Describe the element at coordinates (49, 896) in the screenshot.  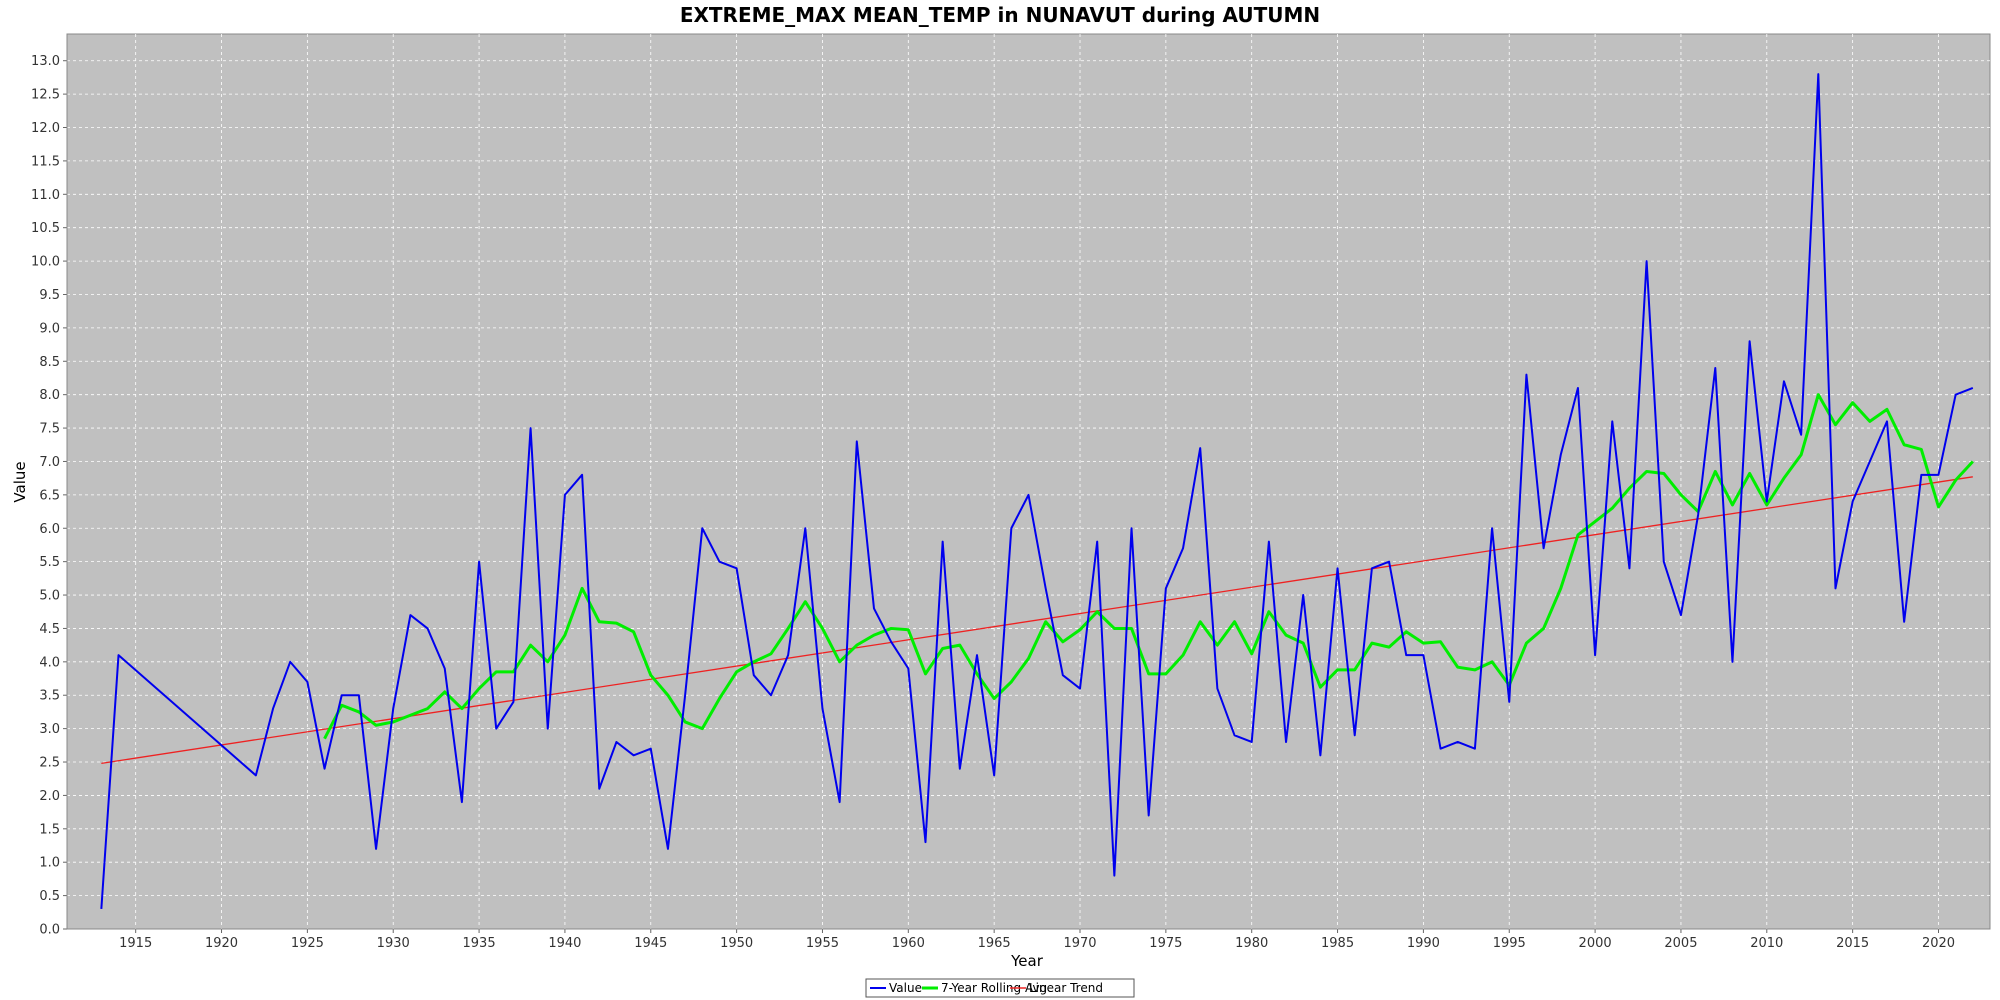
I see `y-tick-label: 0.5` at that location.